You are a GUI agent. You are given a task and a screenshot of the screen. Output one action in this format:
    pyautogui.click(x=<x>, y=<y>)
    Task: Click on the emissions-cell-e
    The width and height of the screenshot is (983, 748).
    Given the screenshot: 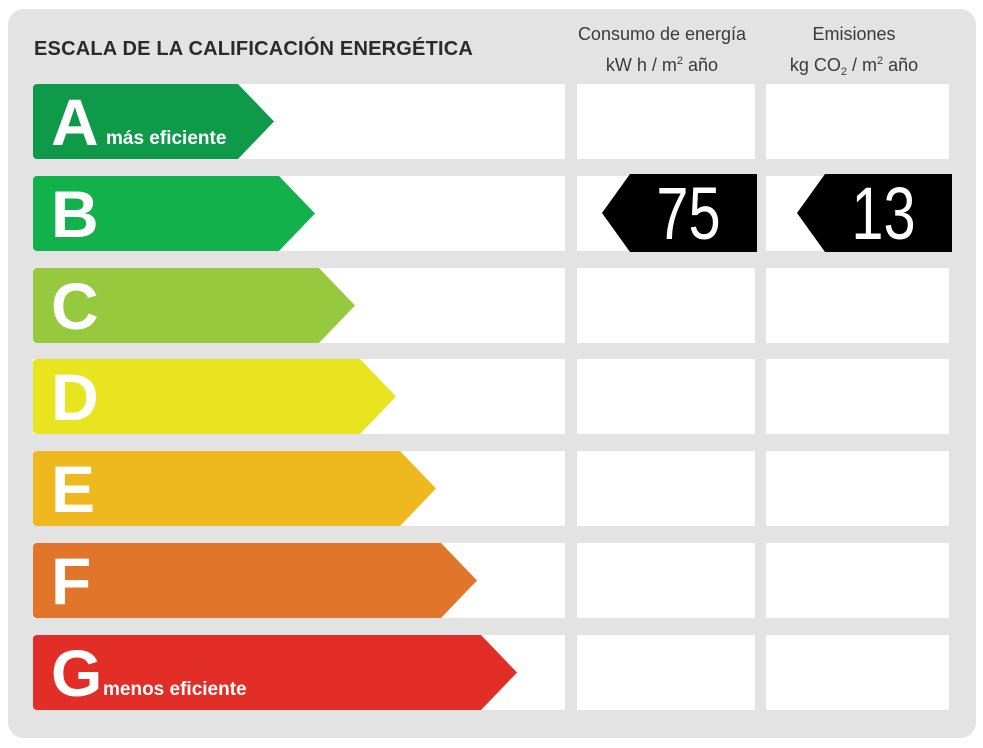 What is the action you would take?
    pyautogui.click(x=857, y=488)
    